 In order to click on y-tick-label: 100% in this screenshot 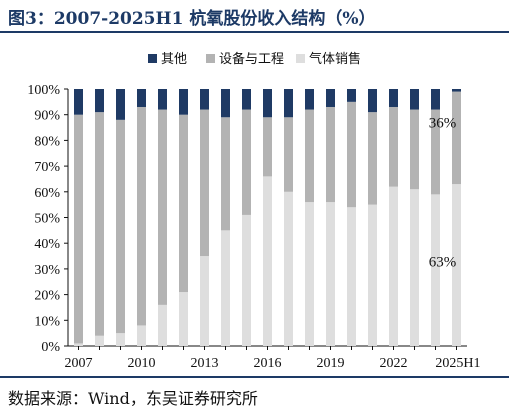, I will do `click(43, 90)`.